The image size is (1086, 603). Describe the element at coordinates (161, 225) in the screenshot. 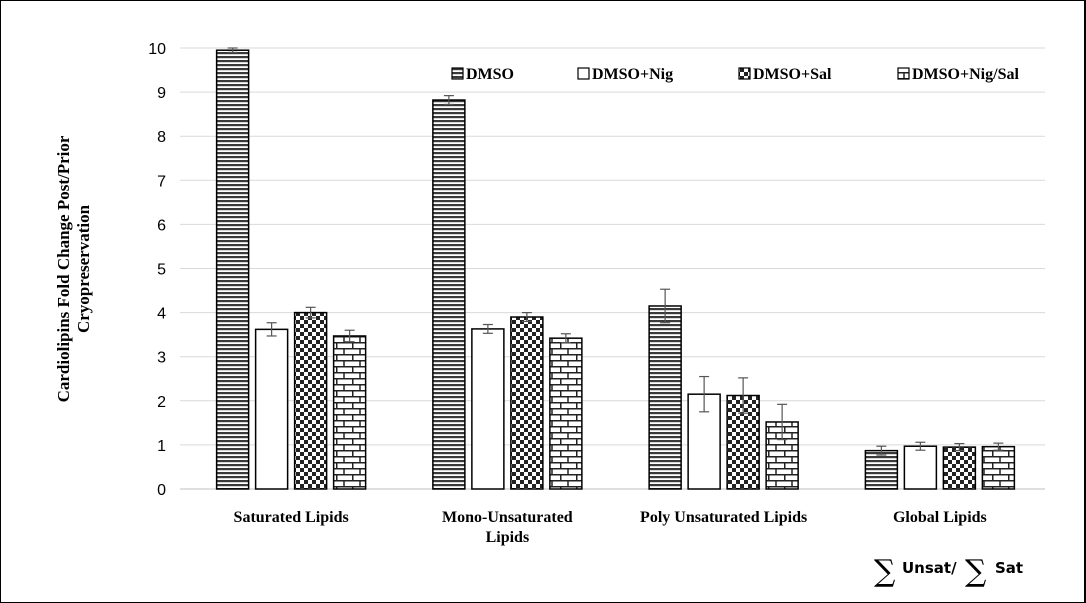

I see `y-tick-label: 6` at that location.